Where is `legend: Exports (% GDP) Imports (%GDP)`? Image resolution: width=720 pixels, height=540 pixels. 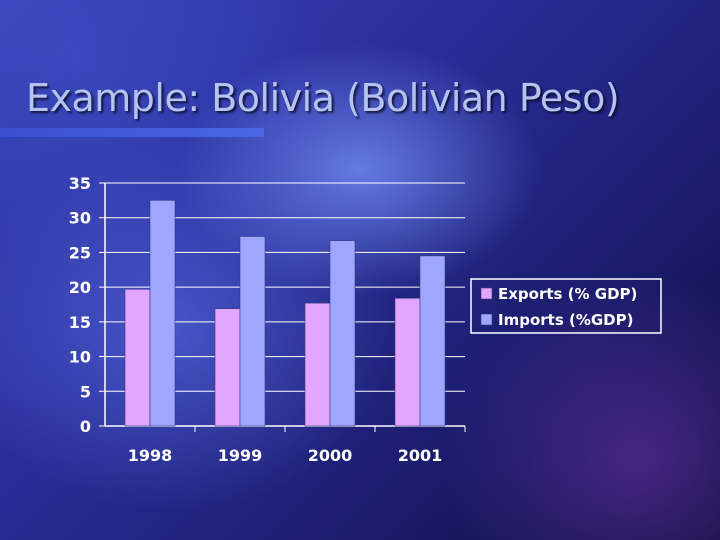
legend: Exports (% GDP) Imports (%GDP) is located at coordinates (566, 306).